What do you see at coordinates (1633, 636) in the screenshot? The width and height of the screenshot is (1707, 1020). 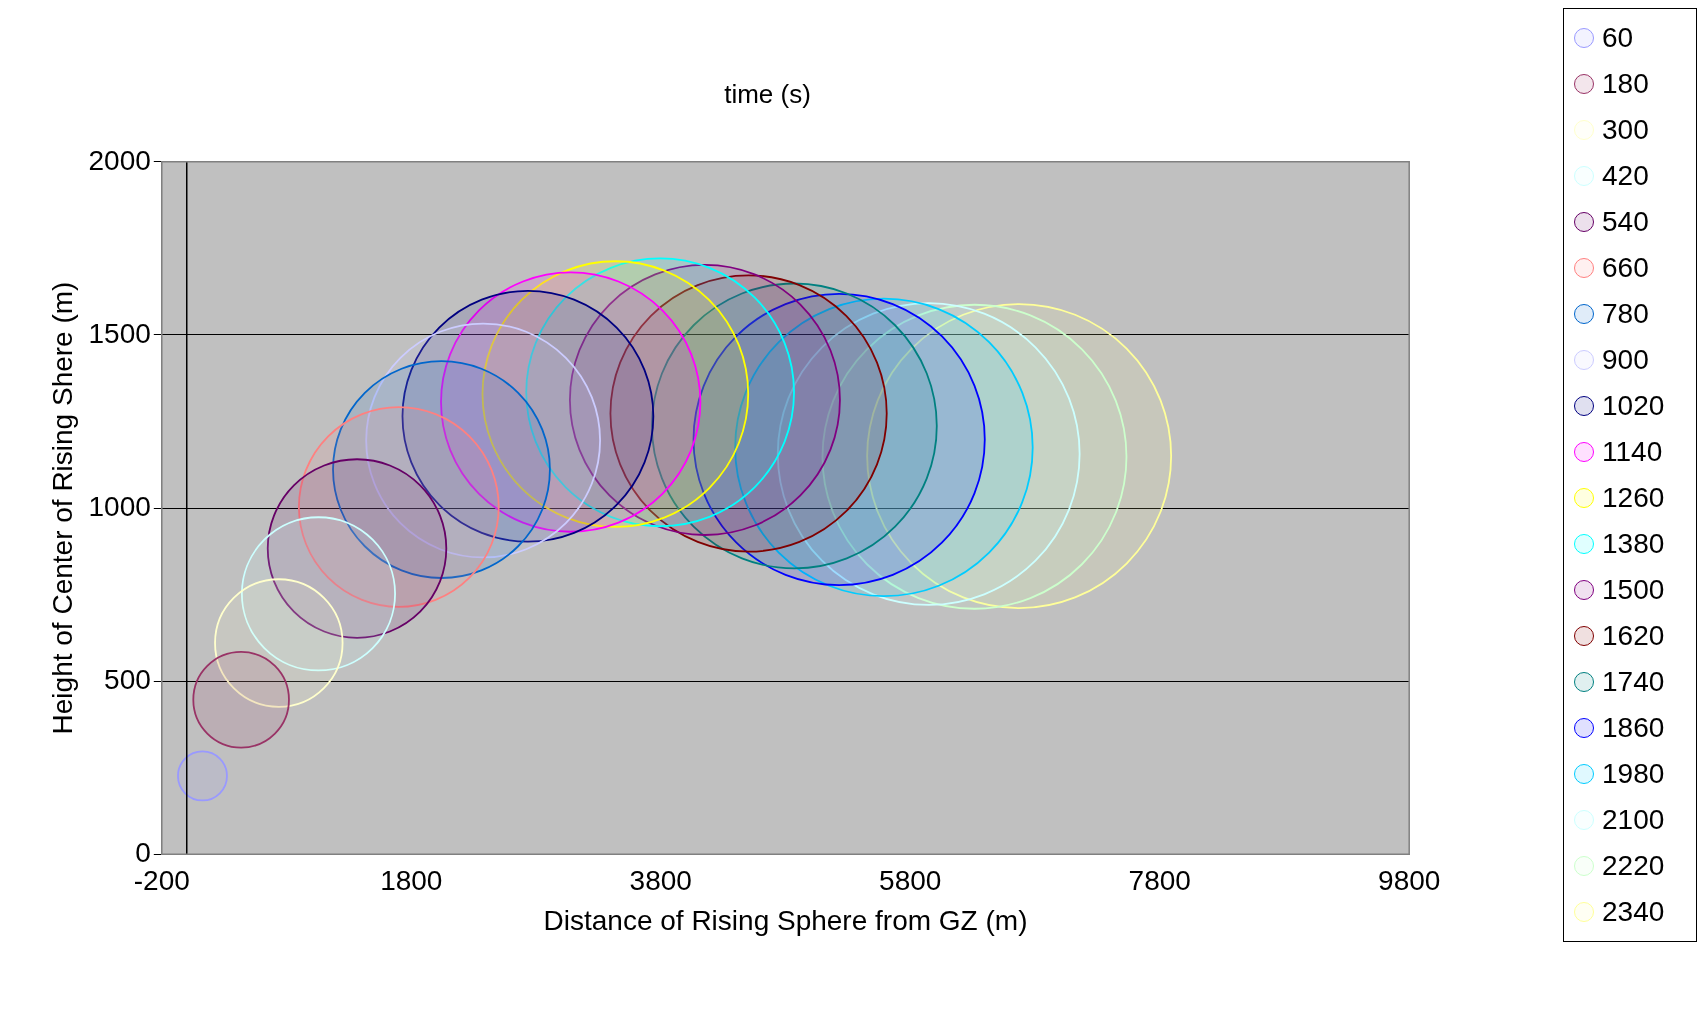 I see `legend-label: 1620` at bounding box center [1633, 636].